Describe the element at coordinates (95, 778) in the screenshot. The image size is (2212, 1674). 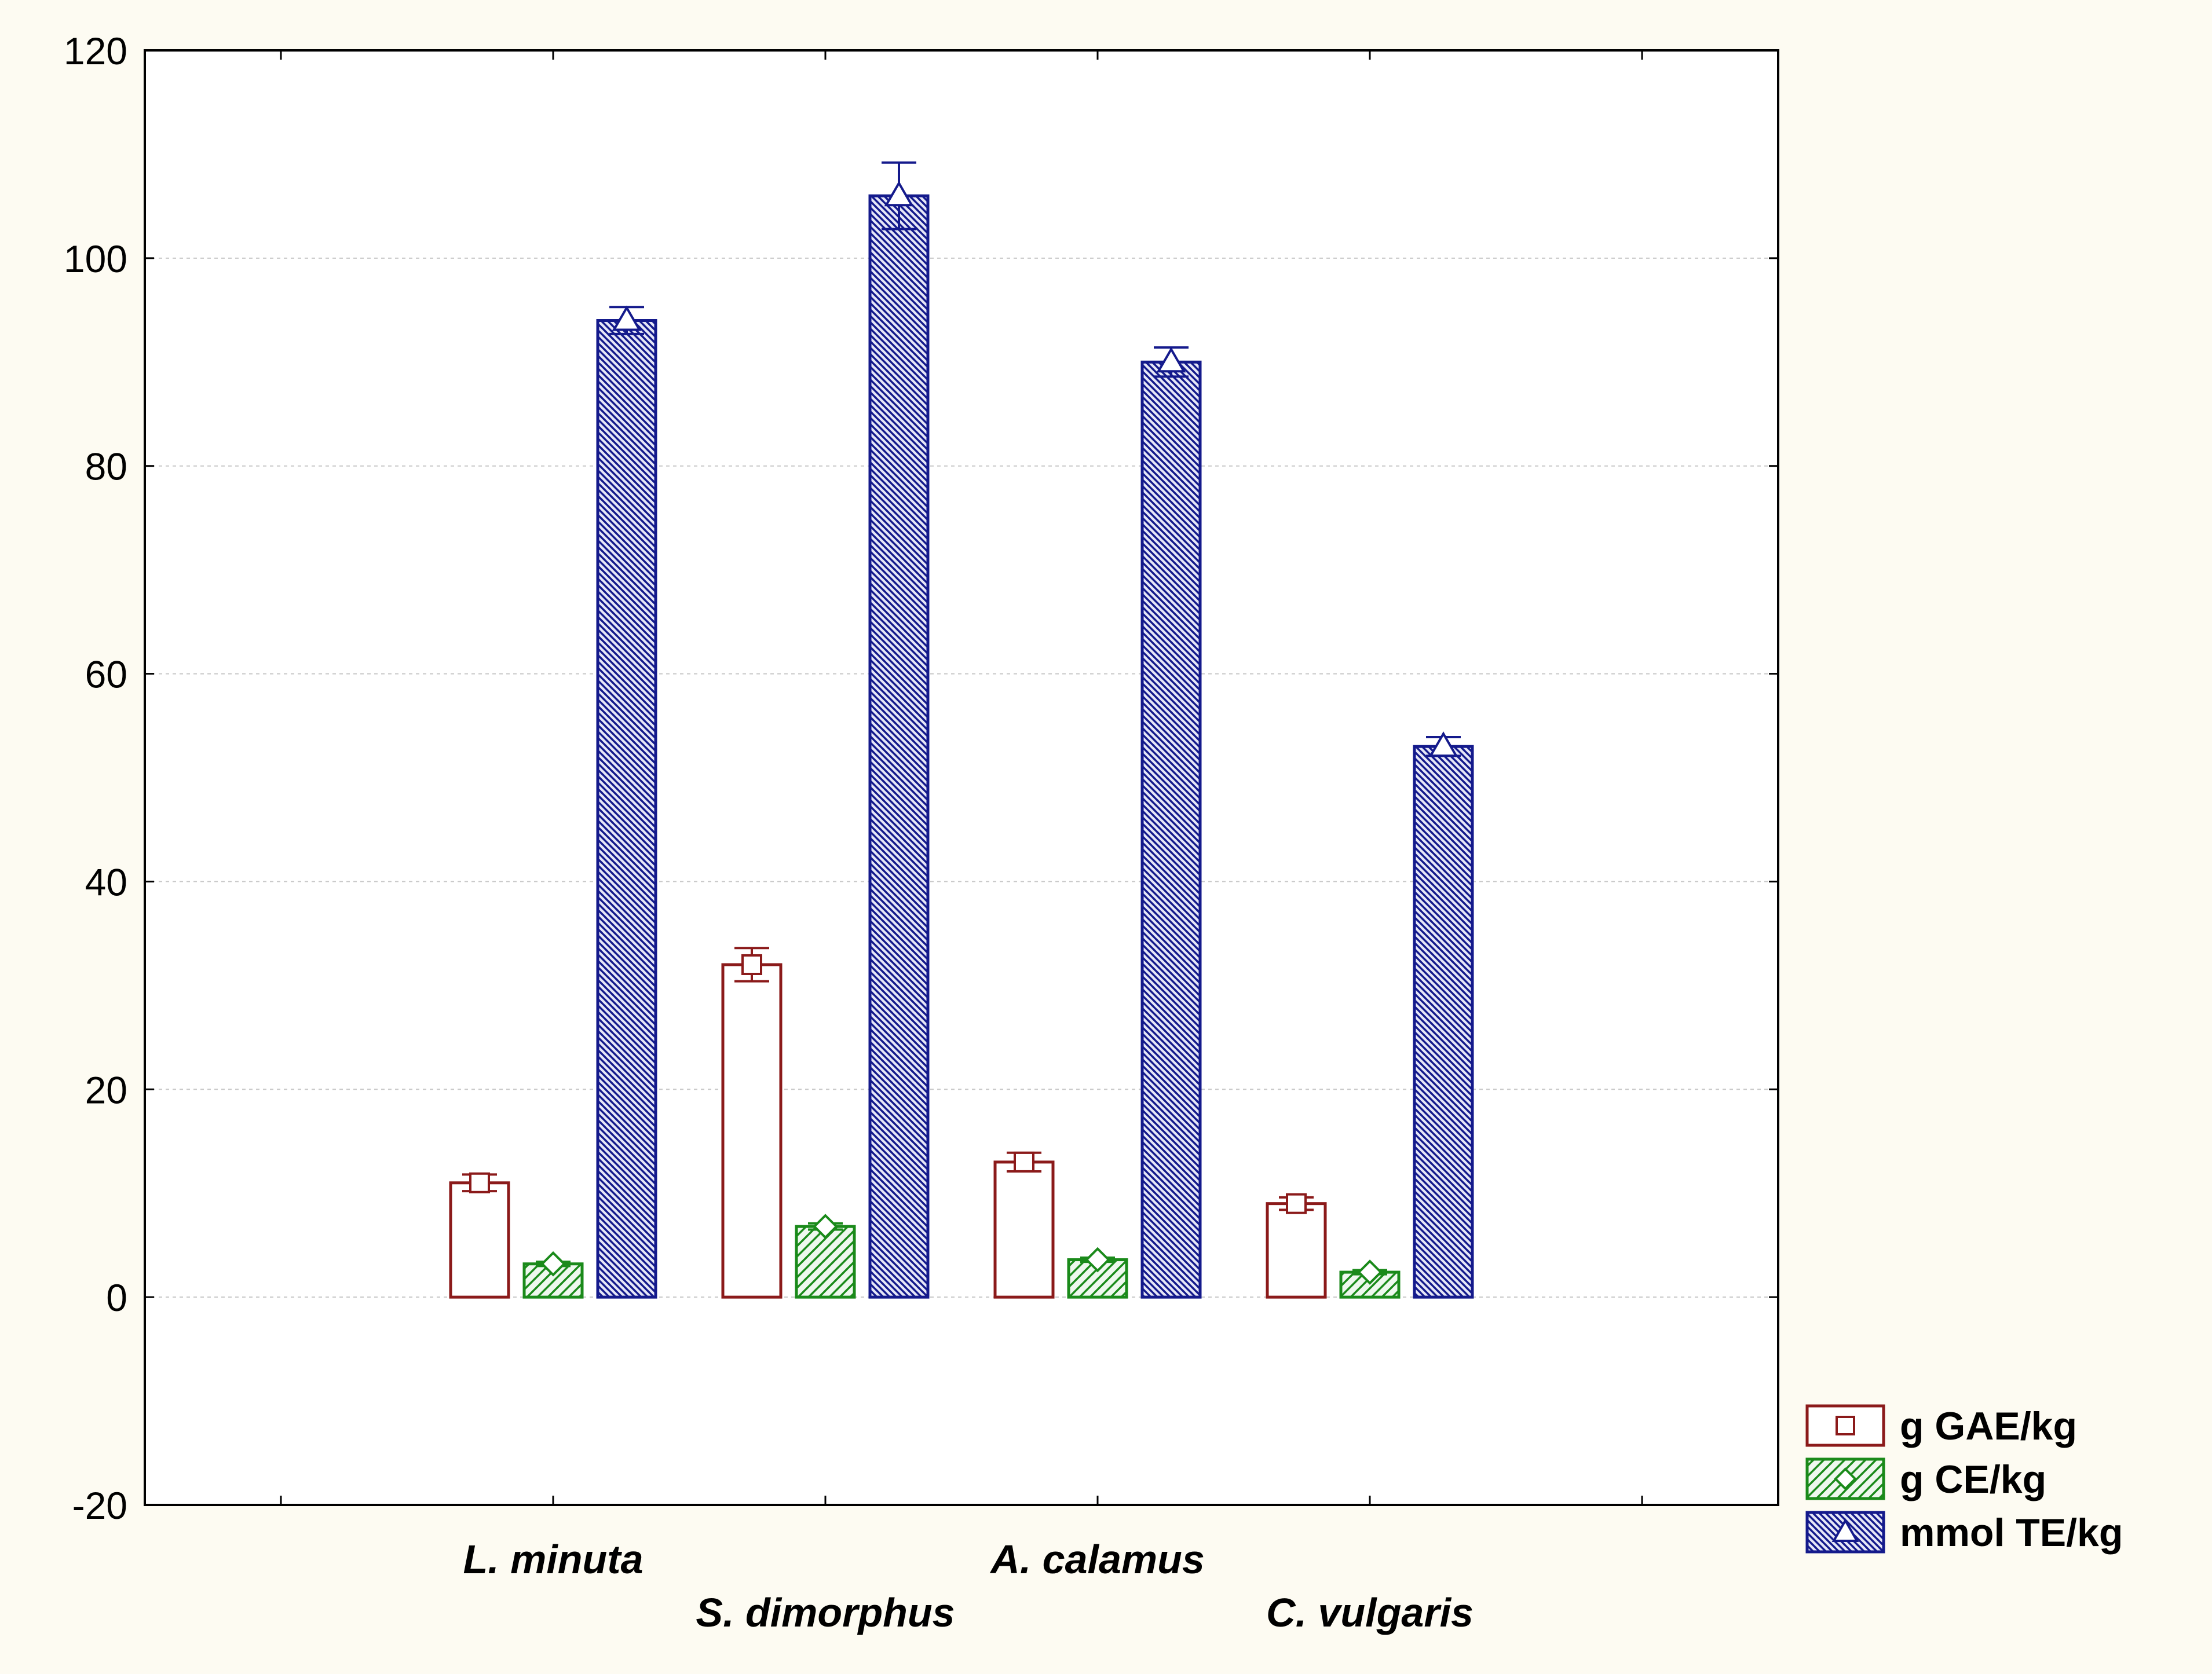
I see `y-axis-labels: -20 0 20 40 60 80 100 120` at that location.